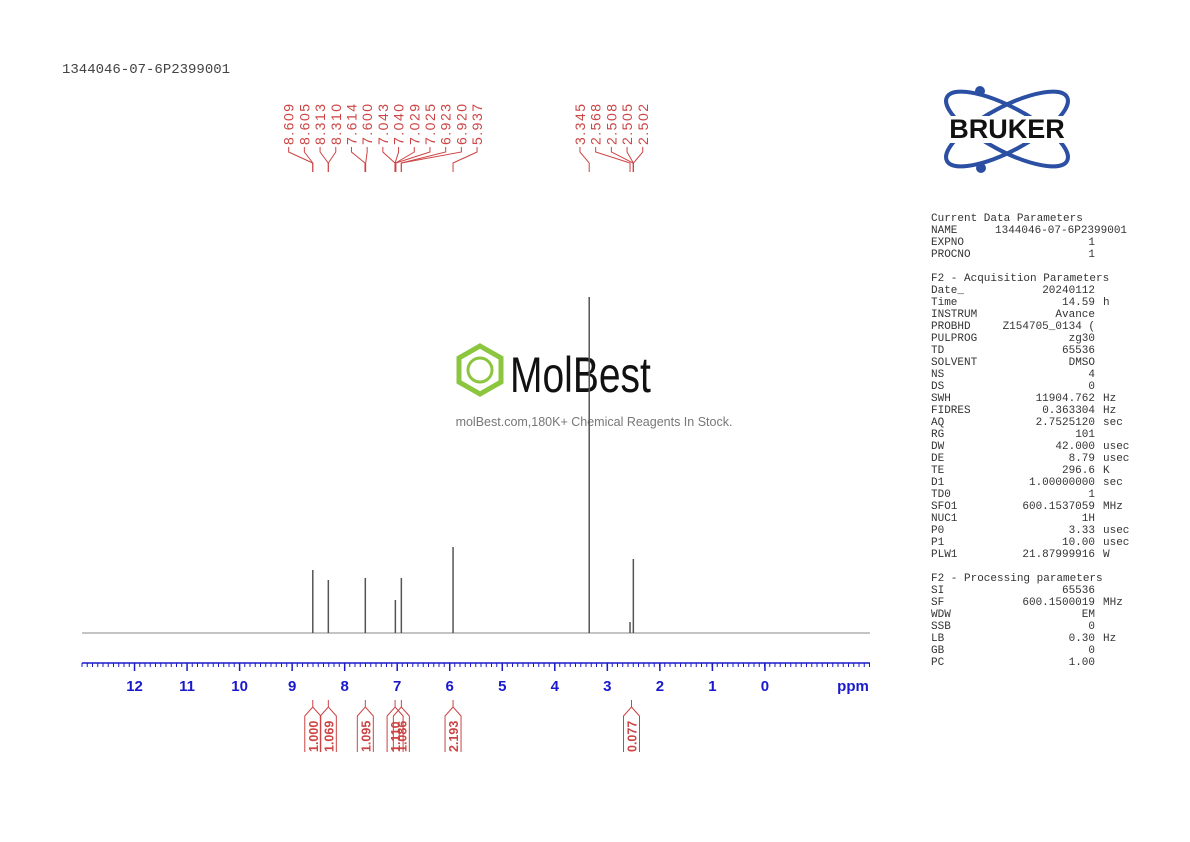 Image resolution: width=1190 pixels, height=842 pixels. I want to click on integral-label: 1.000, so click(314, 736).